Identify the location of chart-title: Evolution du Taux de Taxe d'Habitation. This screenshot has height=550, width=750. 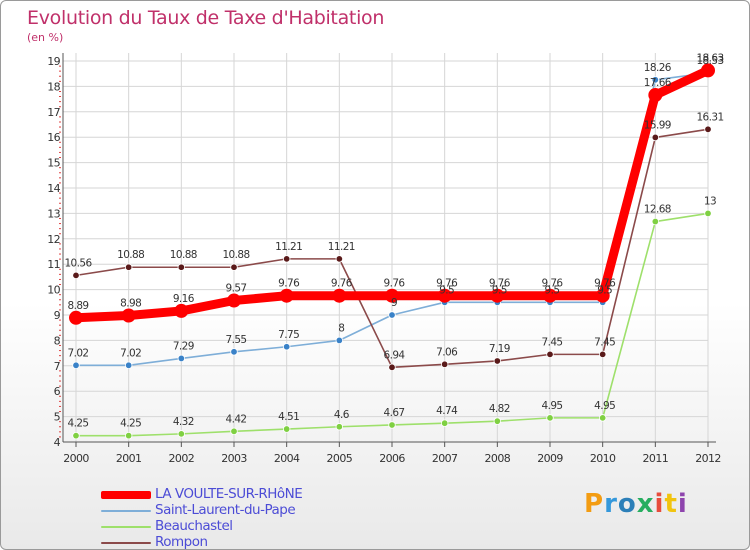
(206, 18).